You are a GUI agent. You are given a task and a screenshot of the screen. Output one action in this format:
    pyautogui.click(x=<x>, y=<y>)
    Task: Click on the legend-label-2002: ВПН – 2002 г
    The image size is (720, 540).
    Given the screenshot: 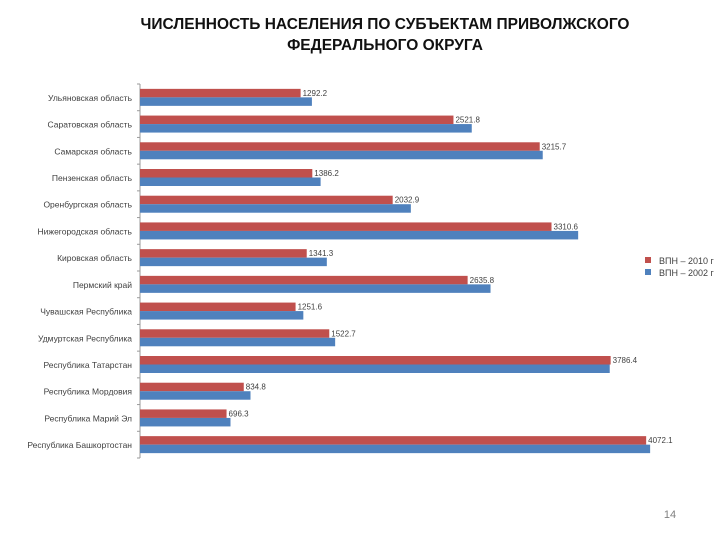 What is the action you would take?
    pyautogui.click(x=686, y=273)
    